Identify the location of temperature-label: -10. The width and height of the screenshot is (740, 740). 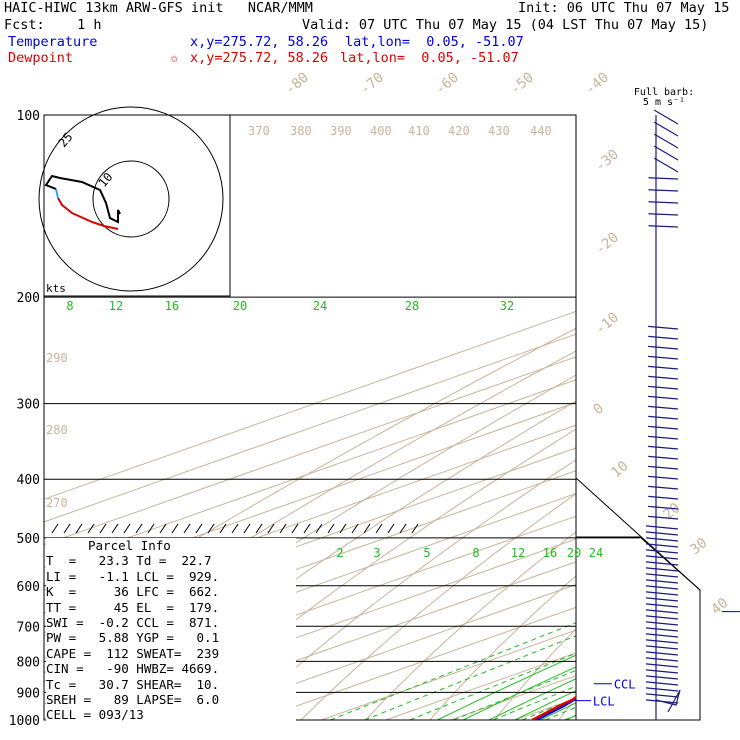
(607, 324).